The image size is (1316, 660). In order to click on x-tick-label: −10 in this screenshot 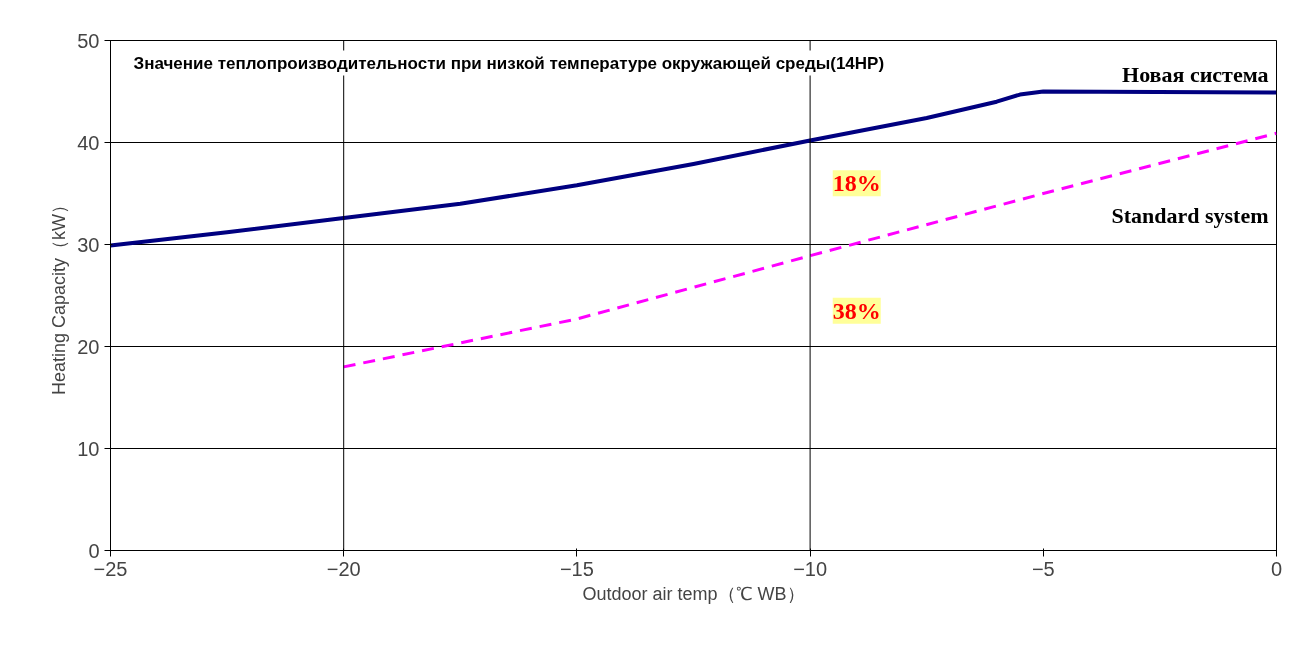, I will do `click(810, 568)`.